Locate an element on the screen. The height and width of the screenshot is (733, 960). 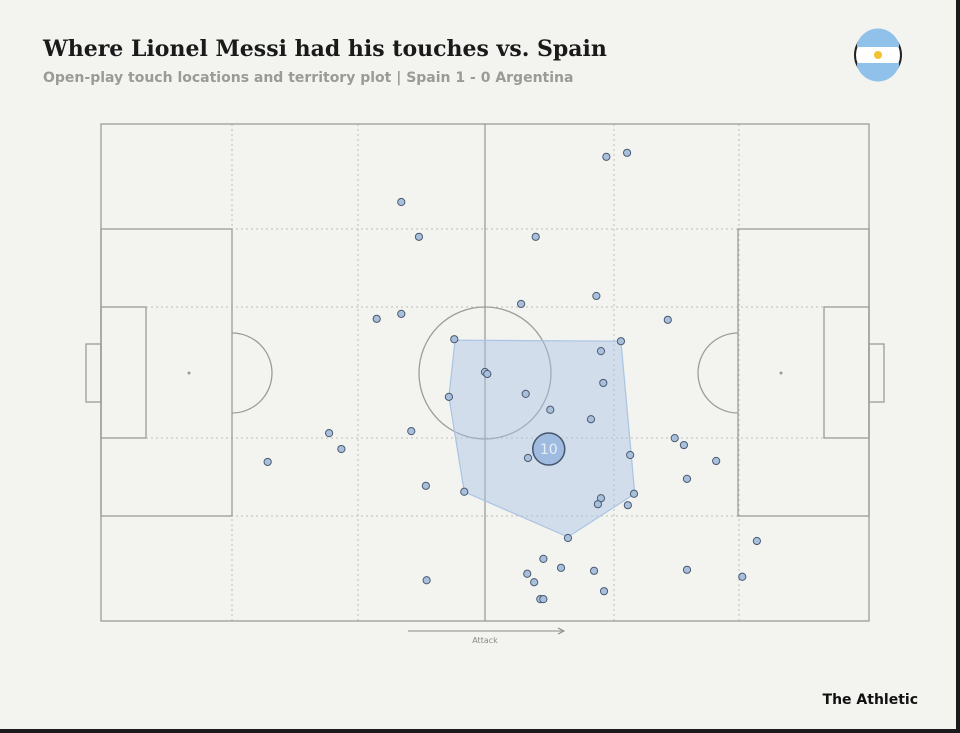
average-label: 10 is located at coordinates (549, 450).